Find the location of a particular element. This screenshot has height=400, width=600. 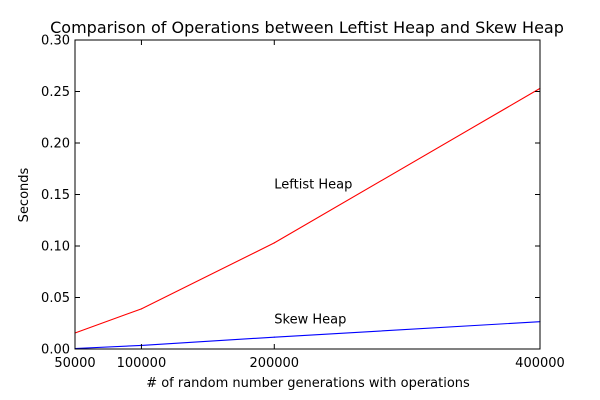

annotations: Leftist Heap Skew Heap is located at coordinates (313, 252).